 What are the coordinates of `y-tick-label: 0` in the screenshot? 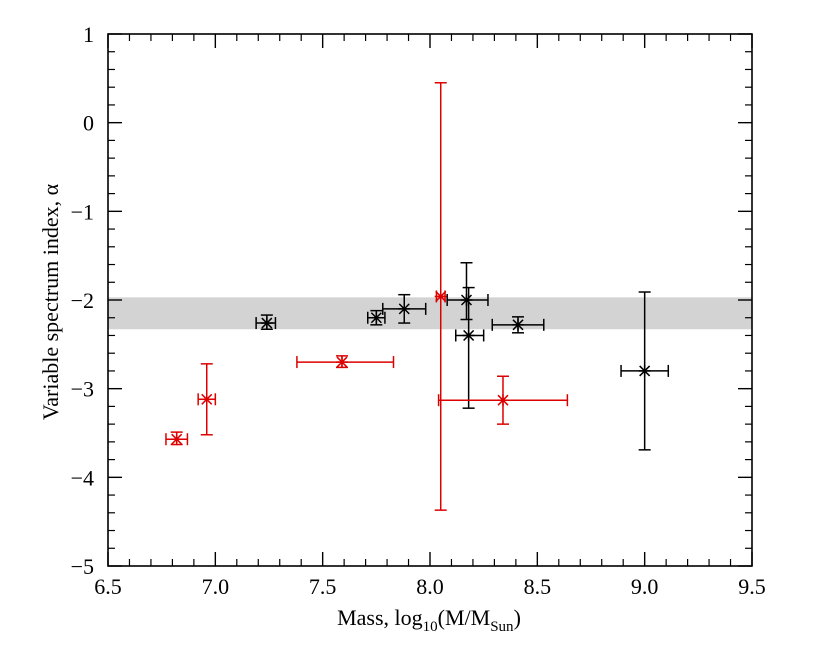 It's located at (88, 123).